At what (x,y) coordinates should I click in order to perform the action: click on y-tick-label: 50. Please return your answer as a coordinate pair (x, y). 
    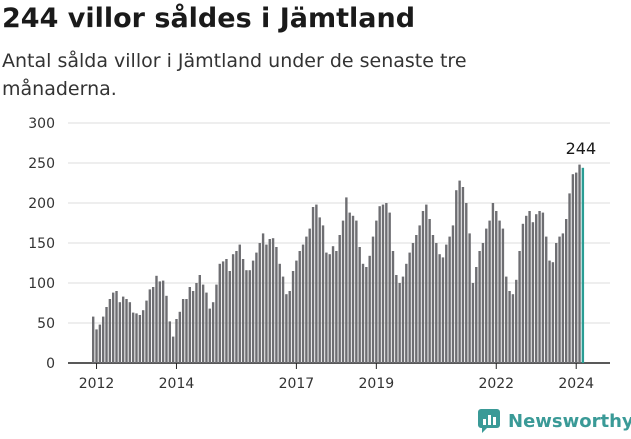
    Looking at the image, I should click on (46, 324).